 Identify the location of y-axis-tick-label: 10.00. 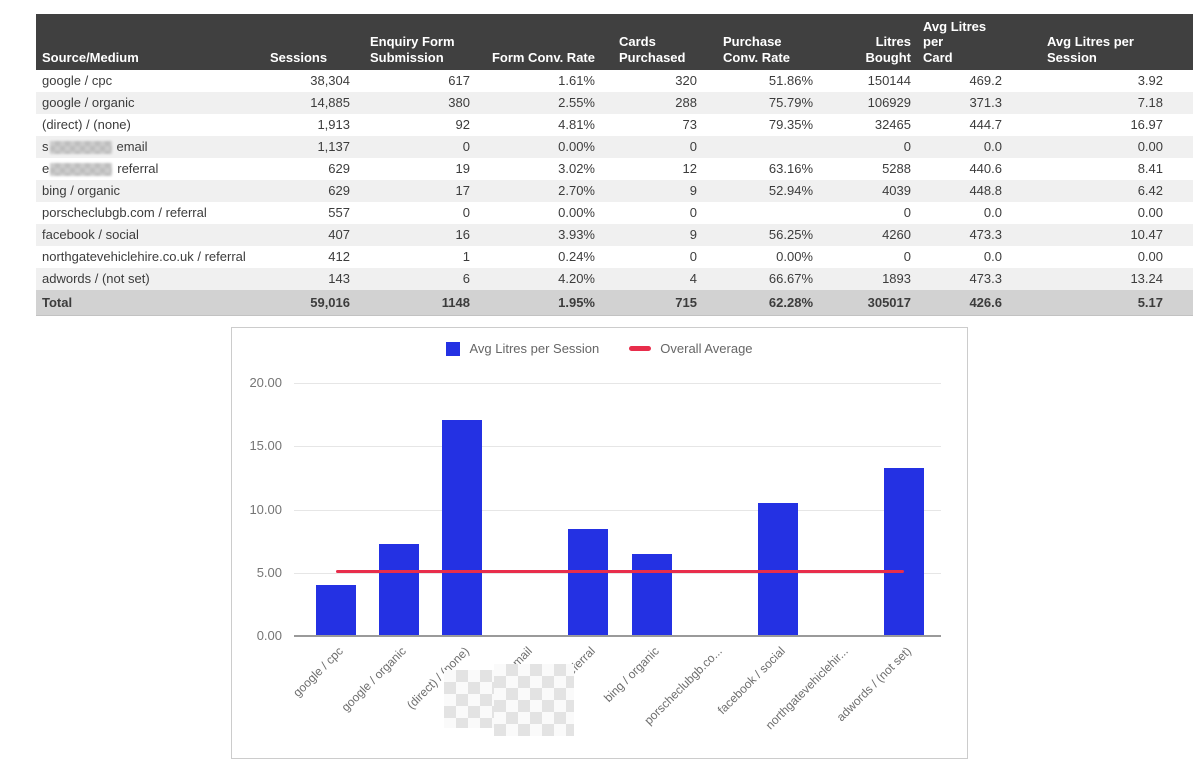
(265, 509).